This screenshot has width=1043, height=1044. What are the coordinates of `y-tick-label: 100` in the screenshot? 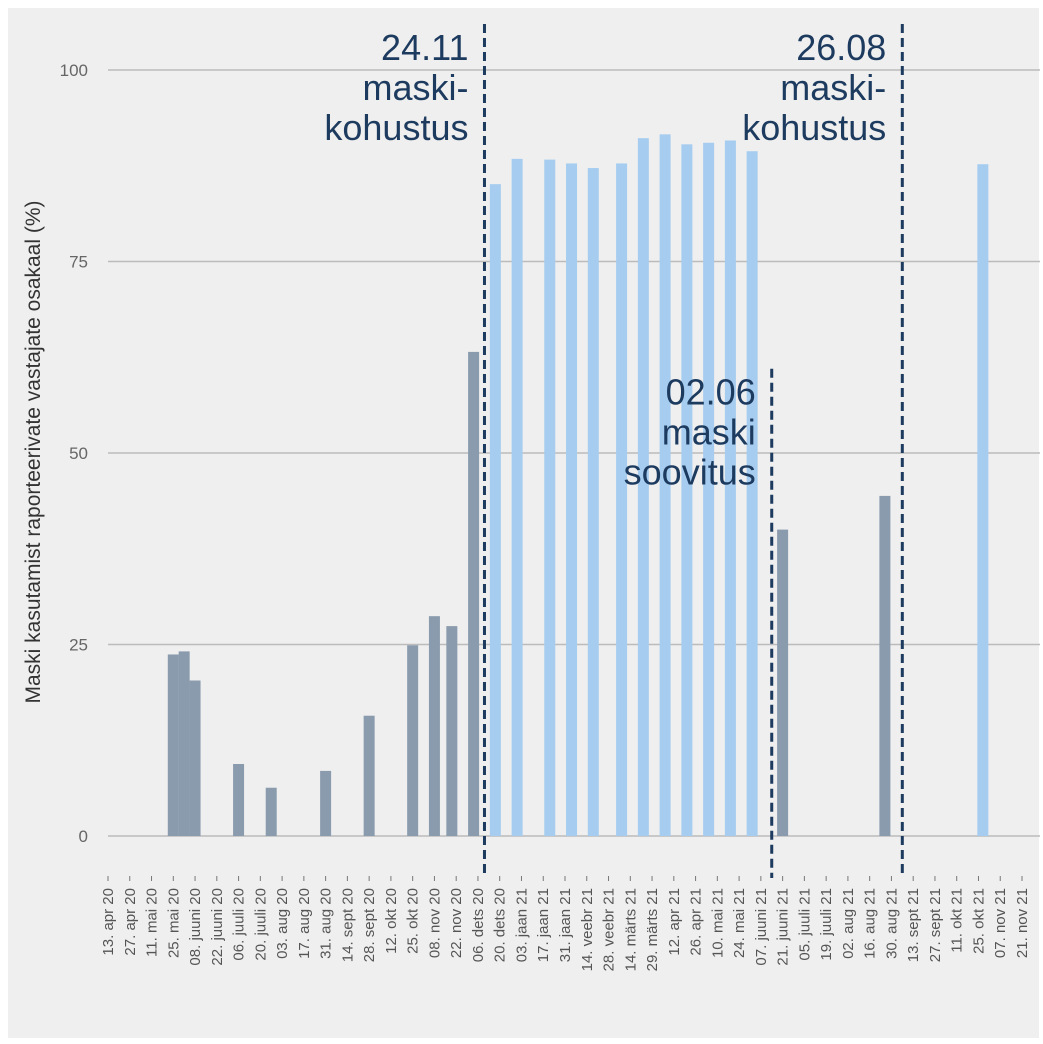 It's located at (74, 70).